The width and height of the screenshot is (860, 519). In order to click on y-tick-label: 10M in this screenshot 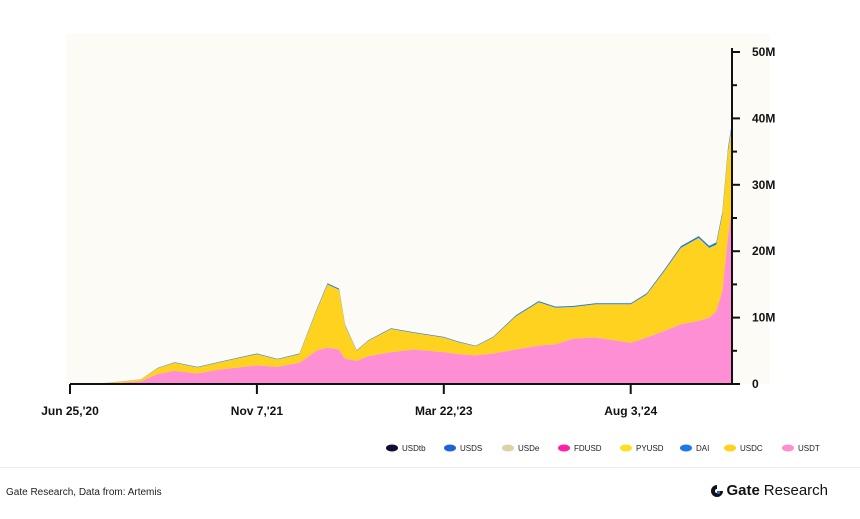, I will do `click(763, 318)`.